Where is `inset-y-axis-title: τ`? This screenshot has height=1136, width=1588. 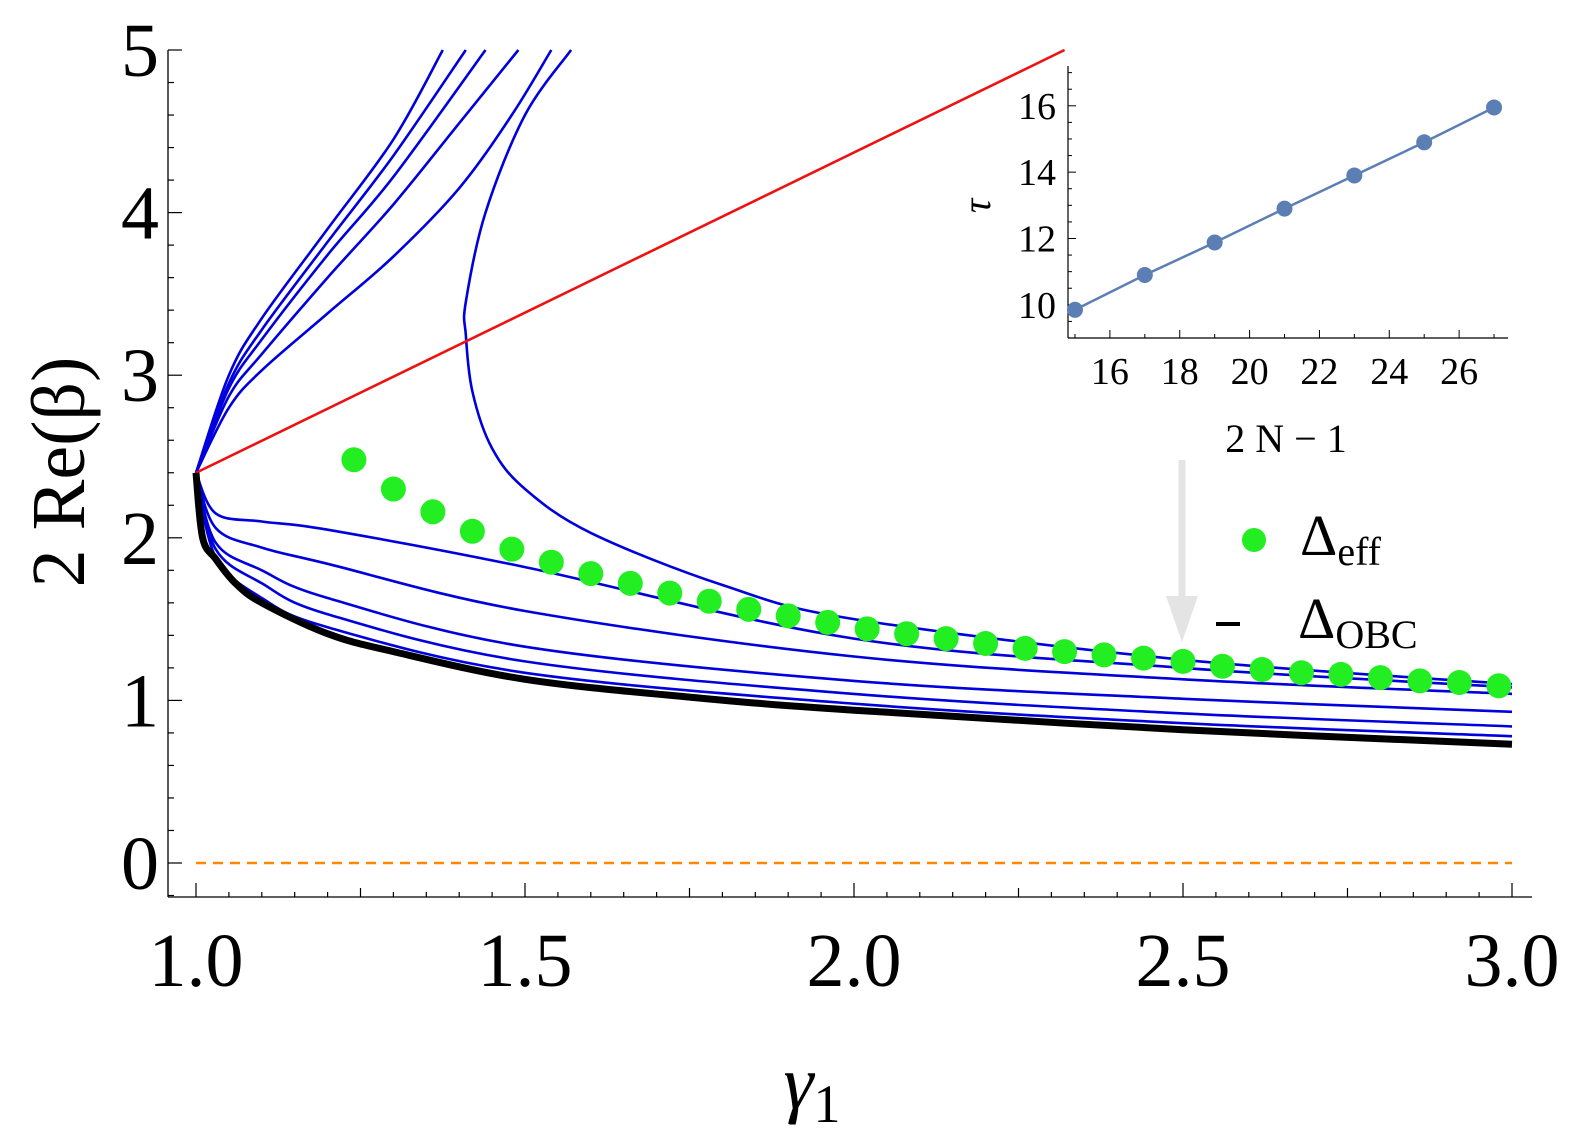
inset-y-axis-title: τ is located at coordinates (976, 205).